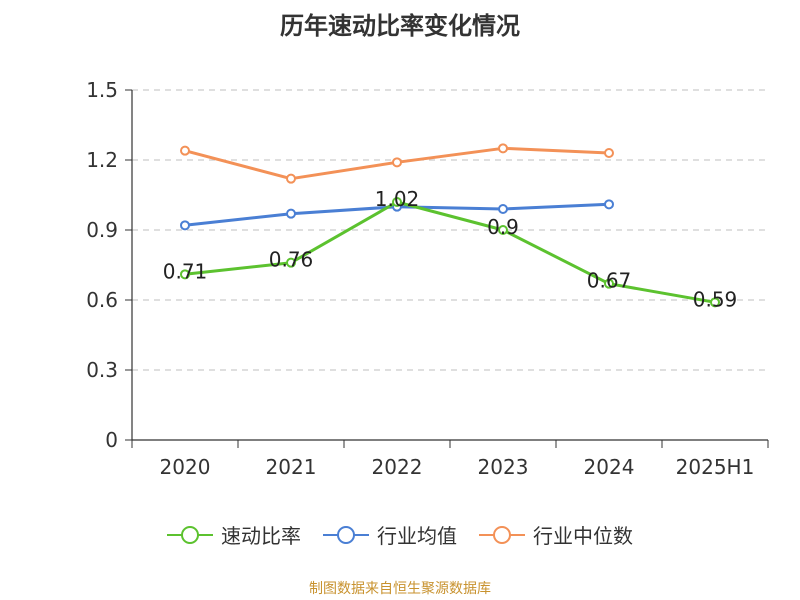 The width and height of the screenshot is (800, 600). Describe the element at coordinates (102, 370) in the screenshot. I see `y-tick-label: 0.3` at that location.